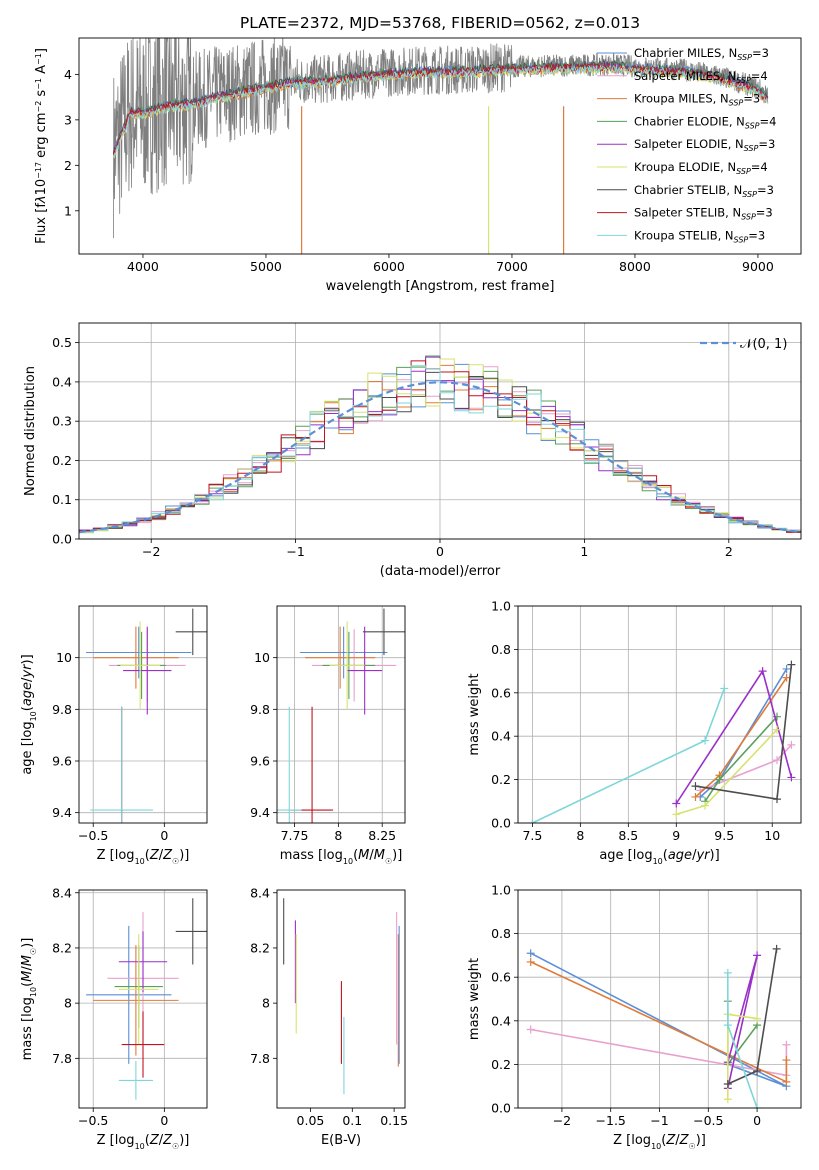 This screenshot has height=1170, width=819. I want to click on legend-entry: Chabrier ELODIE, NSSP=4, so click(705, 122).